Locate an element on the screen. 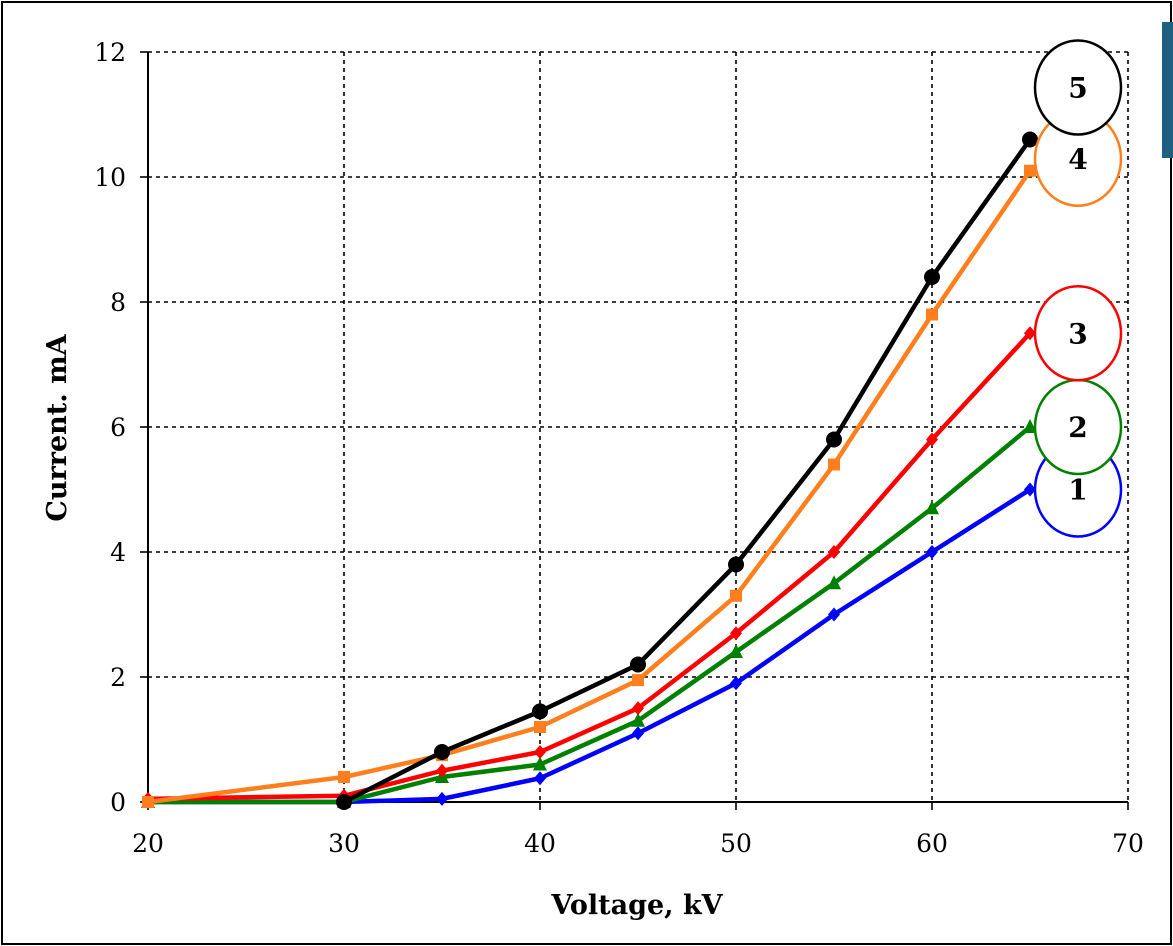 Image resolution: width=1173 pixels, height=946 pixels. y-tick-label: 10 is located at coordinates (110, 177).